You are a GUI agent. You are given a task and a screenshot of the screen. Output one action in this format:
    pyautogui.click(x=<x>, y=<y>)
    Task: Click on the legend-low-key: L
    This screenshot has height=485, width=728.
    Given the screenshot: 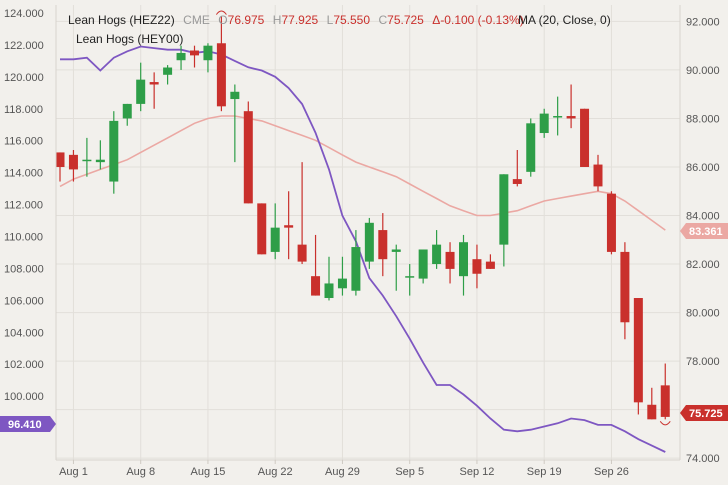 What is the action you would take?
    pyautogui.click(x=330, y=20)
    